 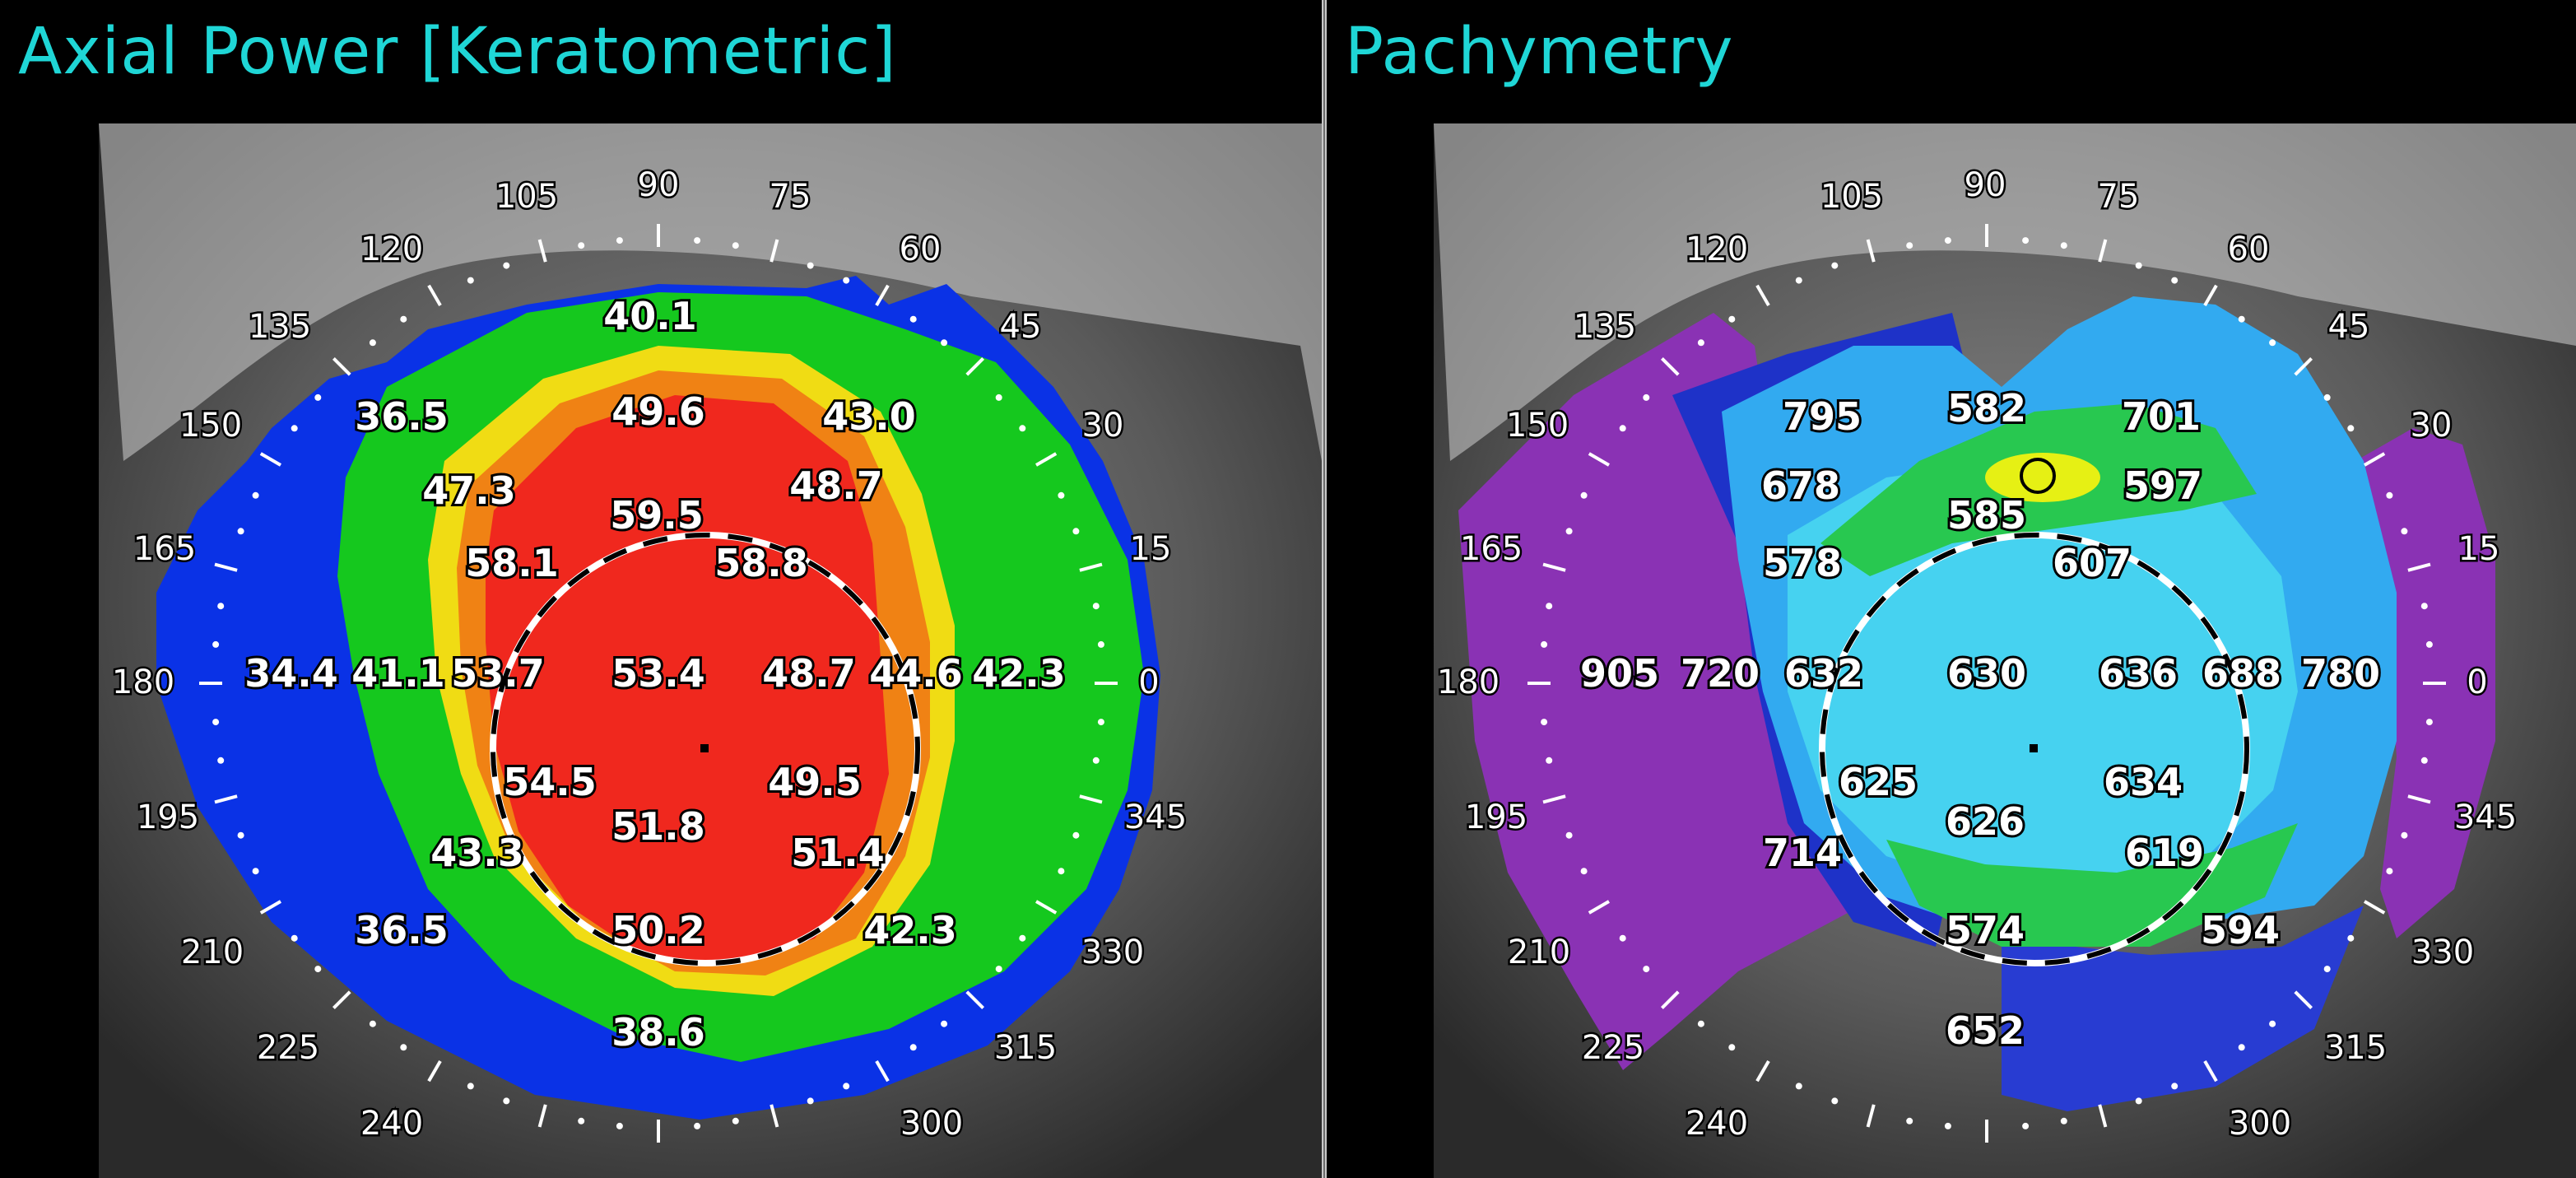 What do you see at coordinates (1103, 426) in the screenshot?
I see `angle-label-30: 30` at bounding box center [1103, 426].